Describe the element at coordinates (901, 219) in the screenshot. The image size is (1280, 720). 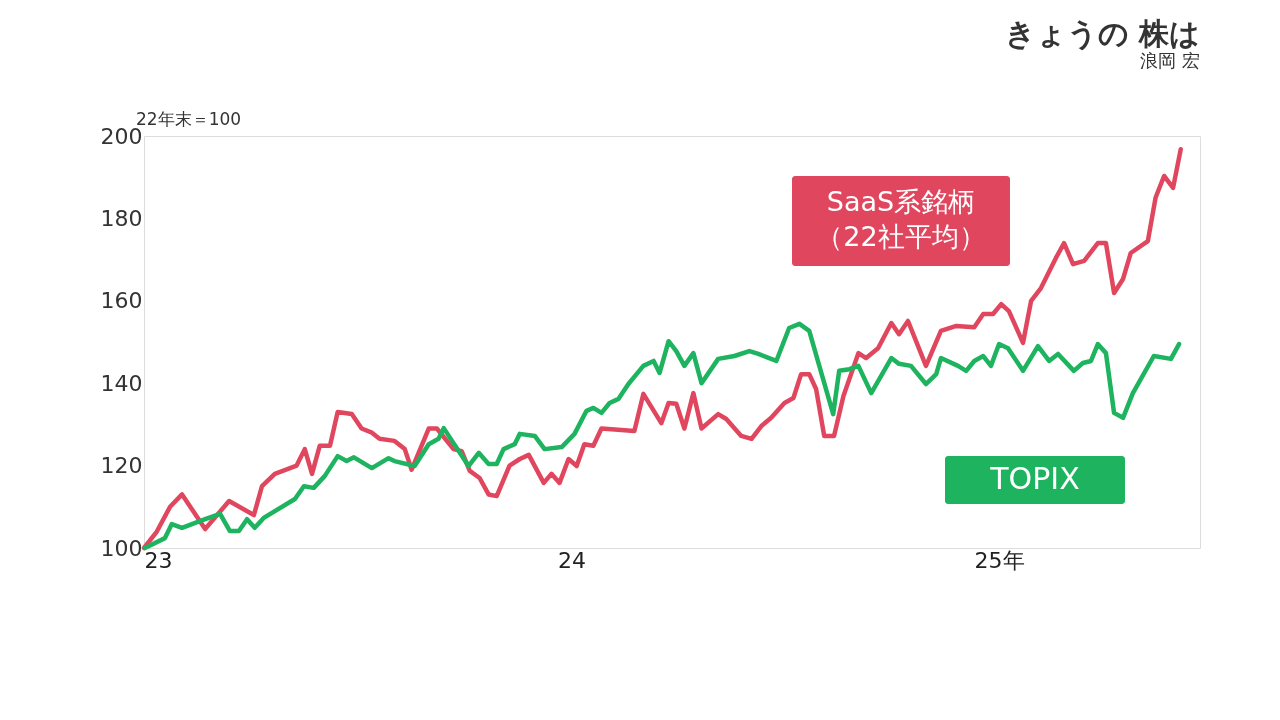
I see `text: SaaS系銘柄（22社平均）` at that location.